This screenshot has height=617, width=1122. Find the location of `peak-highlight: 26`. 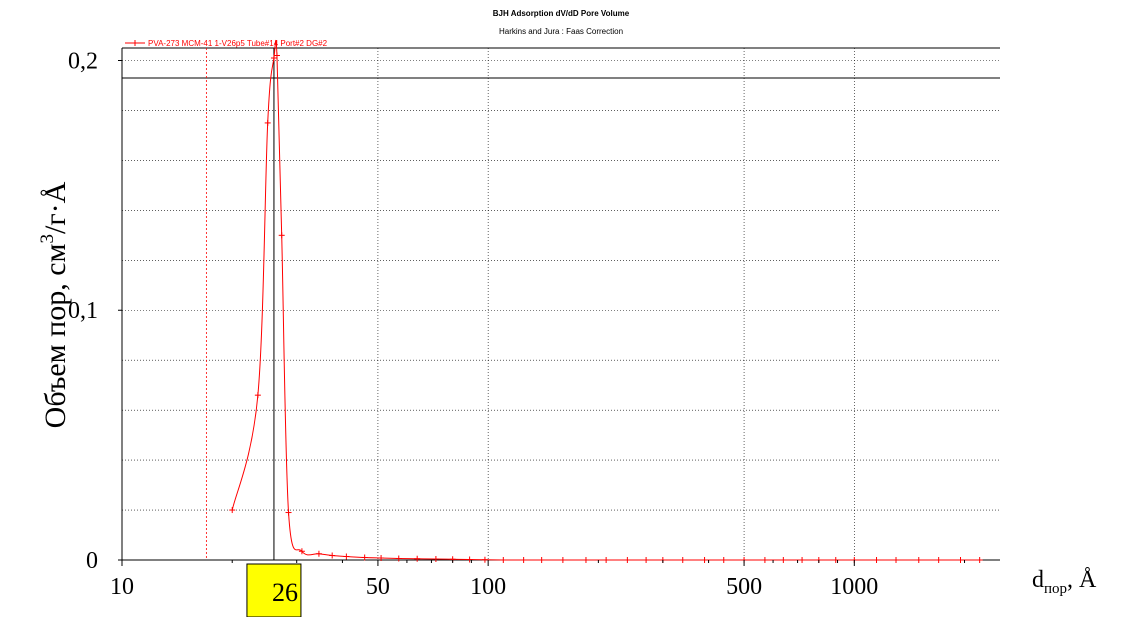

peak-highlight: 26 is located at coordinates (274, 590).